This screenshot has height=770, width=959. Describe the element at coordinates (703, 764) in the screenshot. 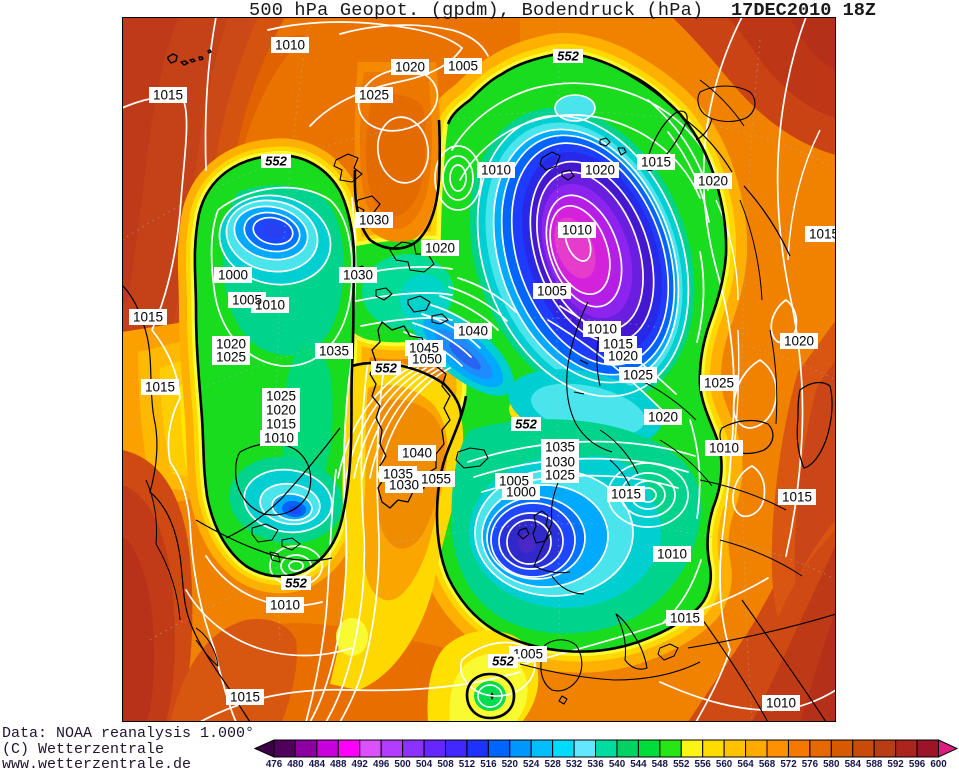

I see `svg-text: 556` at that location.